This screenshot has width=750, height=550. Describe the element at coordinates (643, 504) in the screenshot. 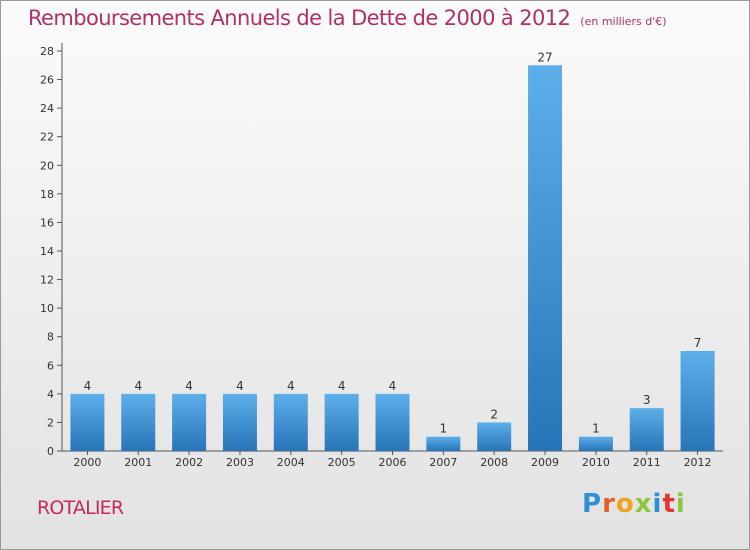

I see `logo-letter: x` at that location.